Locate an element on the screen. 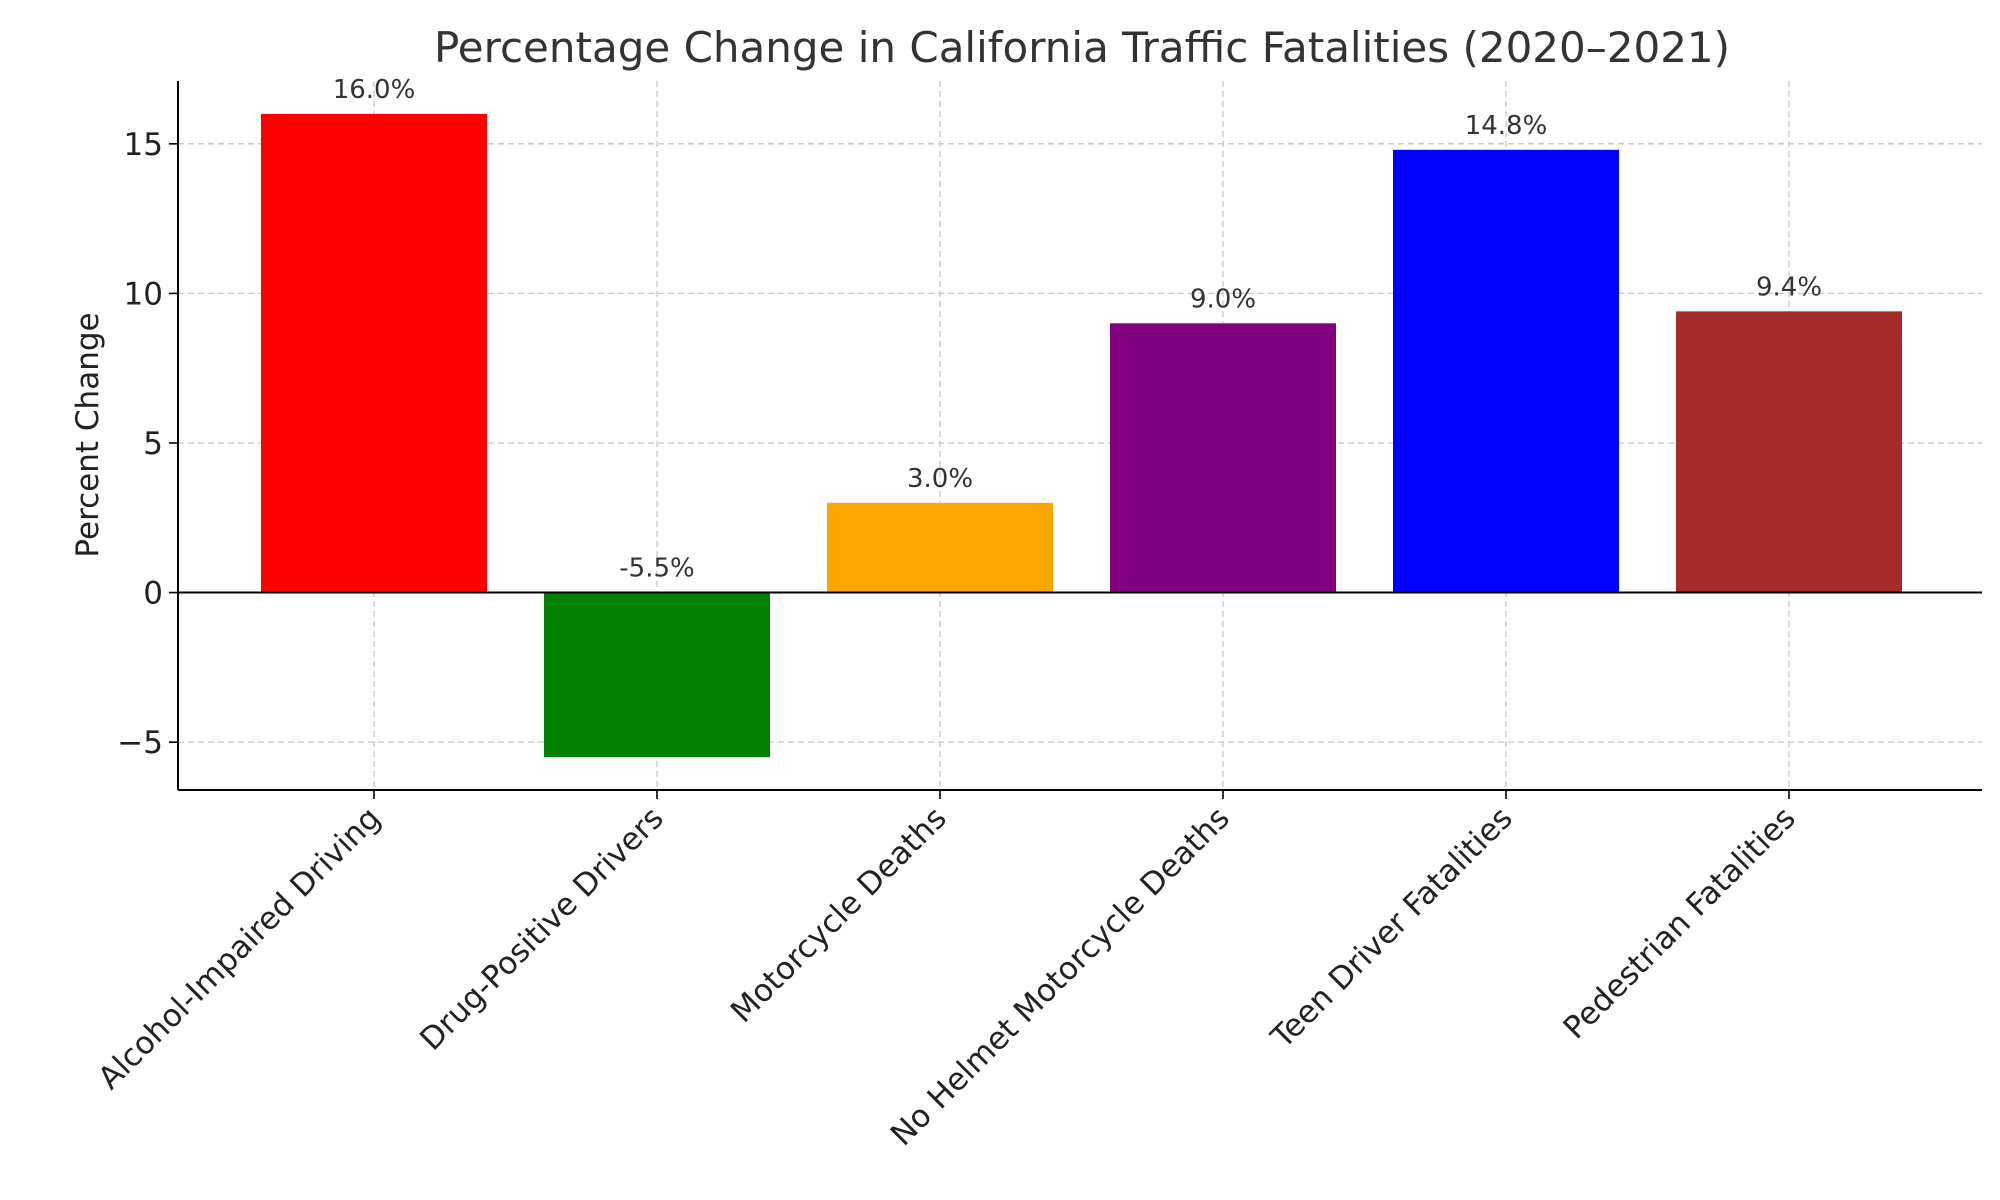 This screenshot has height=1200, width=2000. y-tick-label: 15 is located at coordinates (143, 145).